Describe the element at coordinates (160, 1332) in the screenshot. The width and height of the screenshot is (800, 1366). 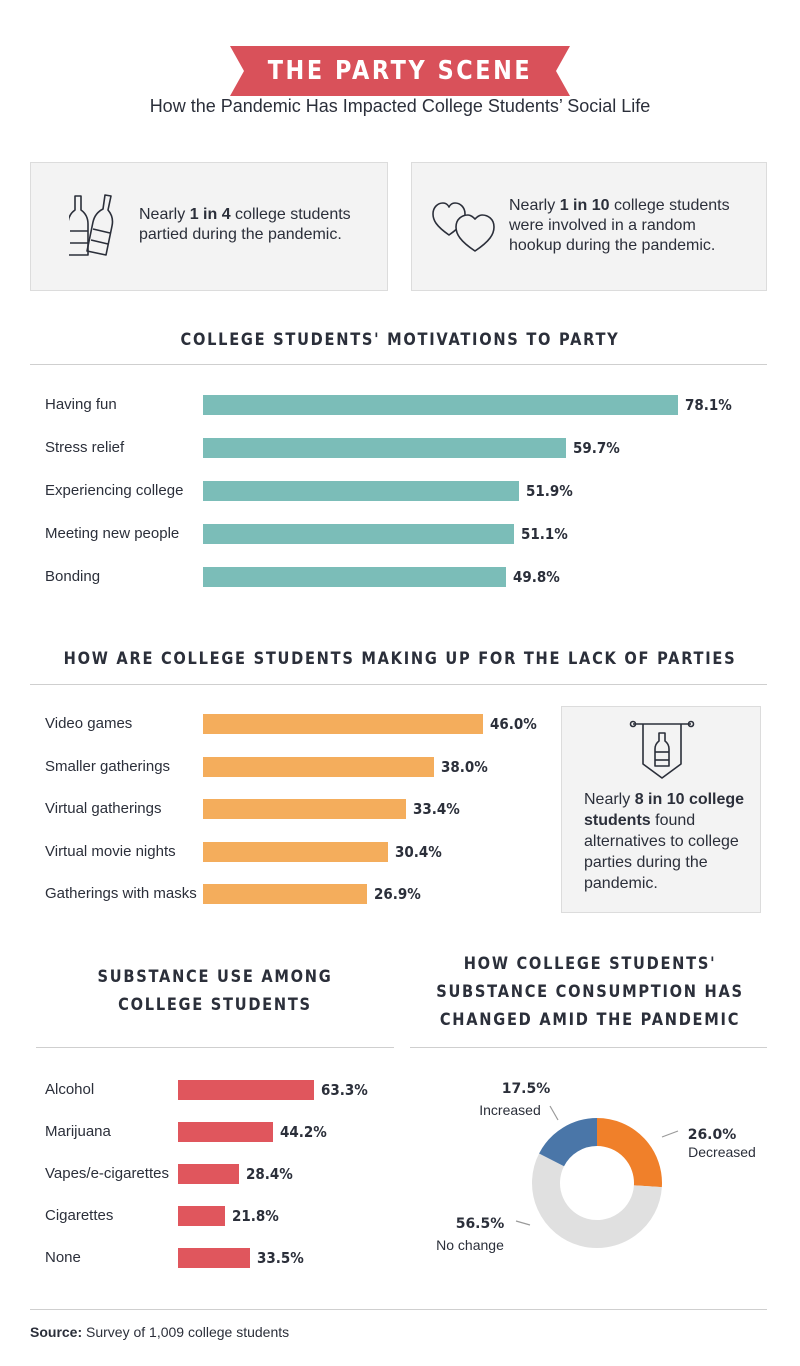
I see `source-note: Source: Survey of 1,009 college students` at that location.